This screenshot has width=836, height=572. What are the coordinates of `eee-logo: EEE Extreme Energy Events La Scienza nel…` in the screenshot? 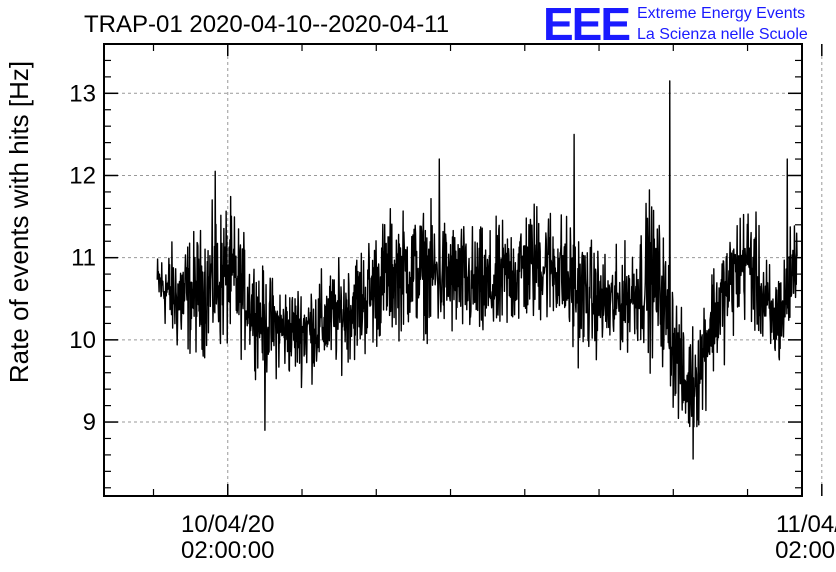 It's located at (675, 25).